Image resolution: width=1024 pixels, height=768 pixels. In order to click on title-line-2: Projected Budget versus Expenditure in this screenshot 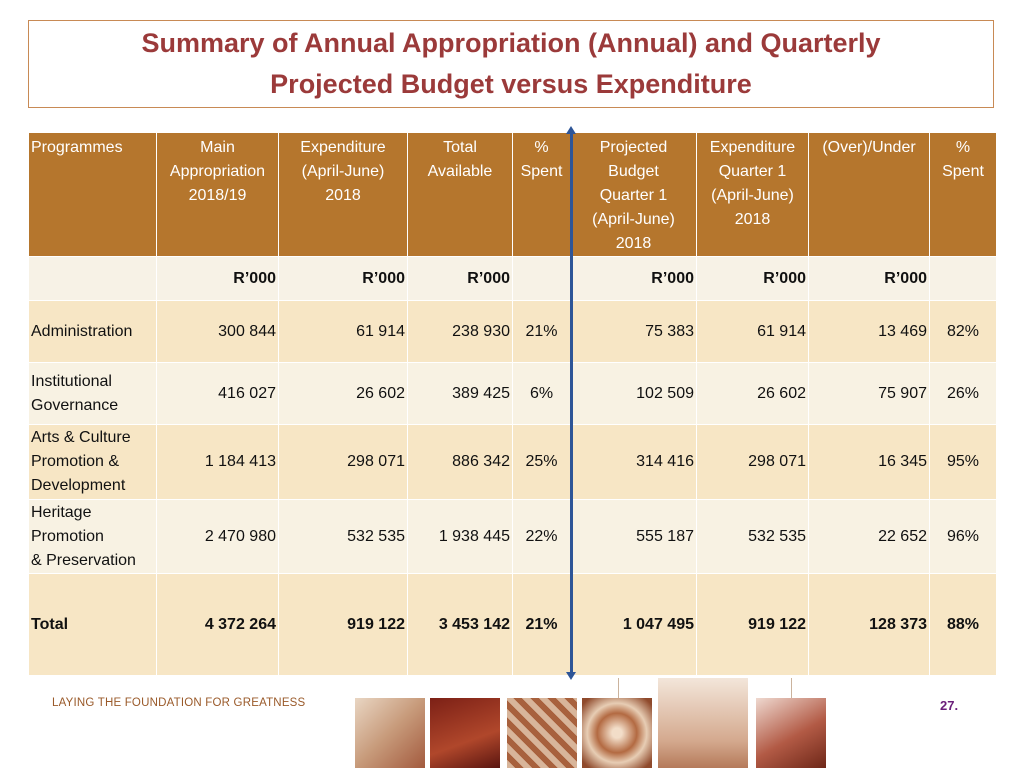, I will do `click(511, 84)`.